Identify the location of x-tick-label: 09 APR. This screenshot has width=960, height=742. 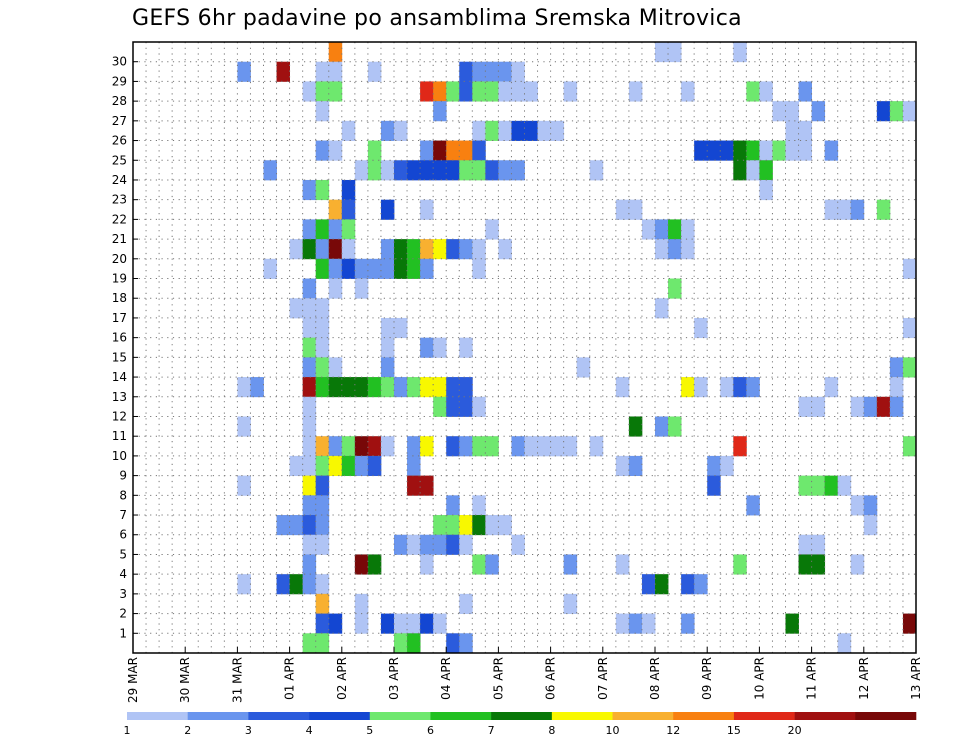
(707, 678).